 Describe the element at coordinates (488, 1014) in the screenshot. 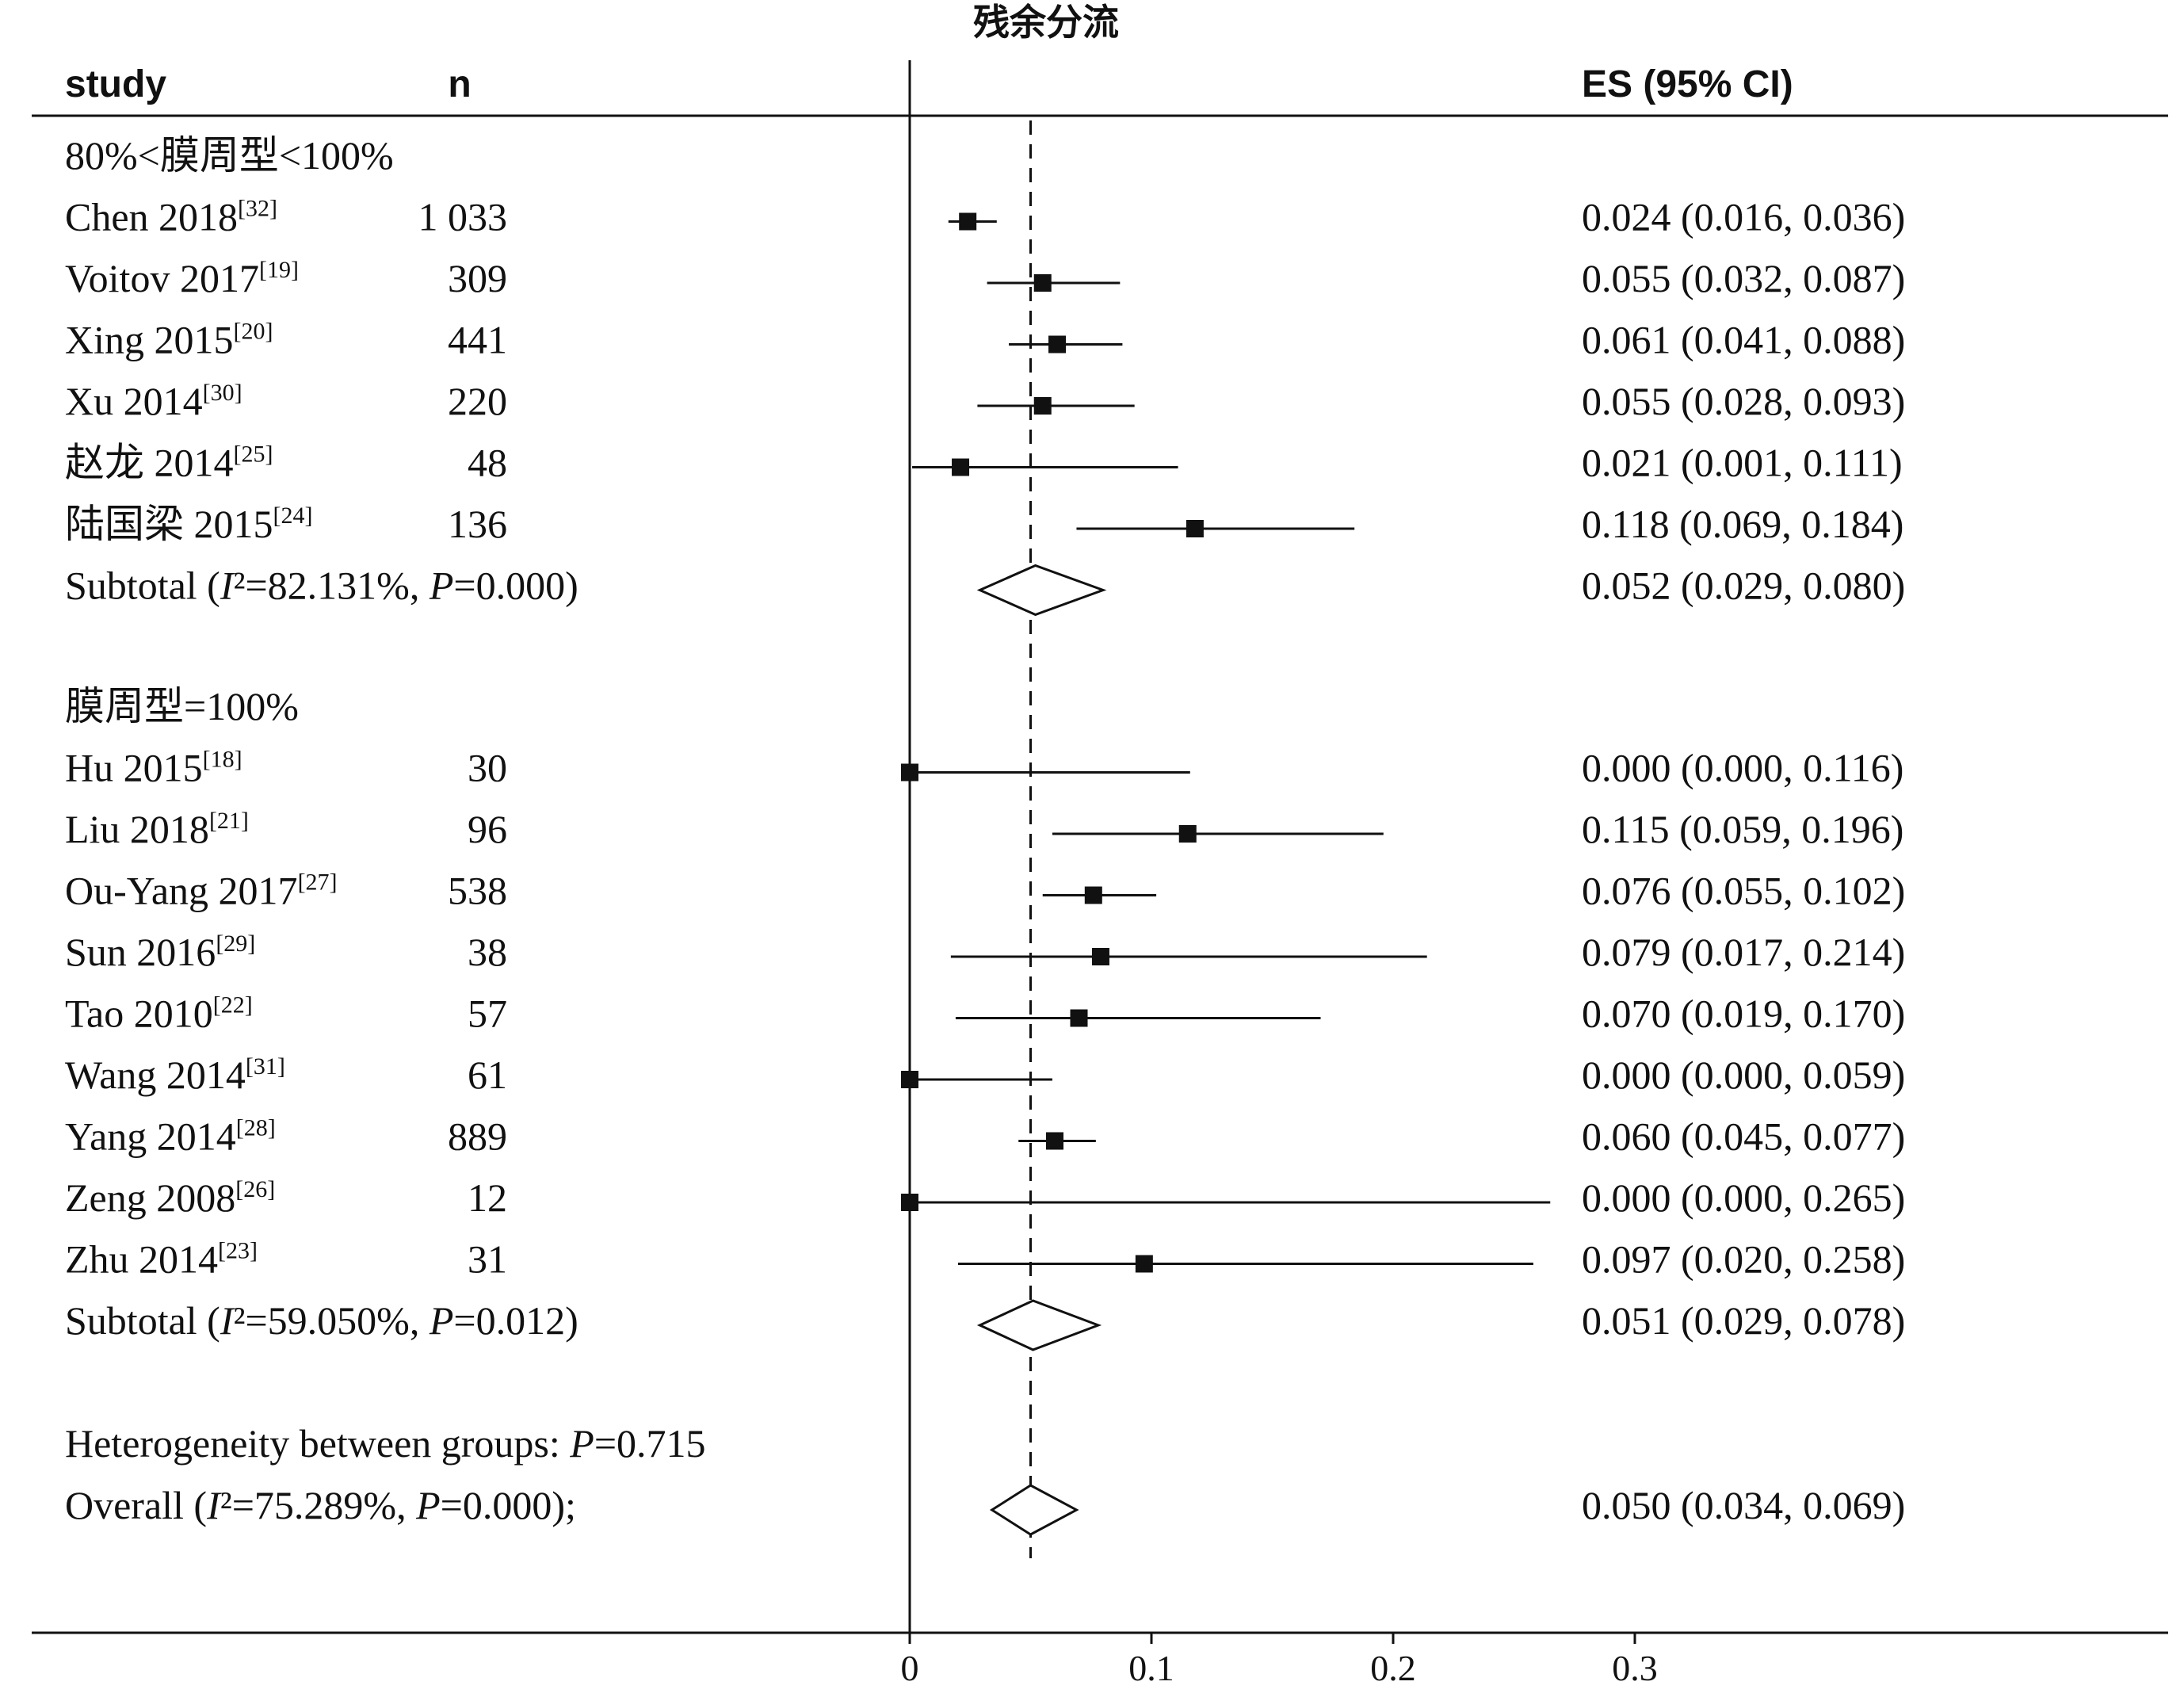

I see `study-n: 57` at that location.